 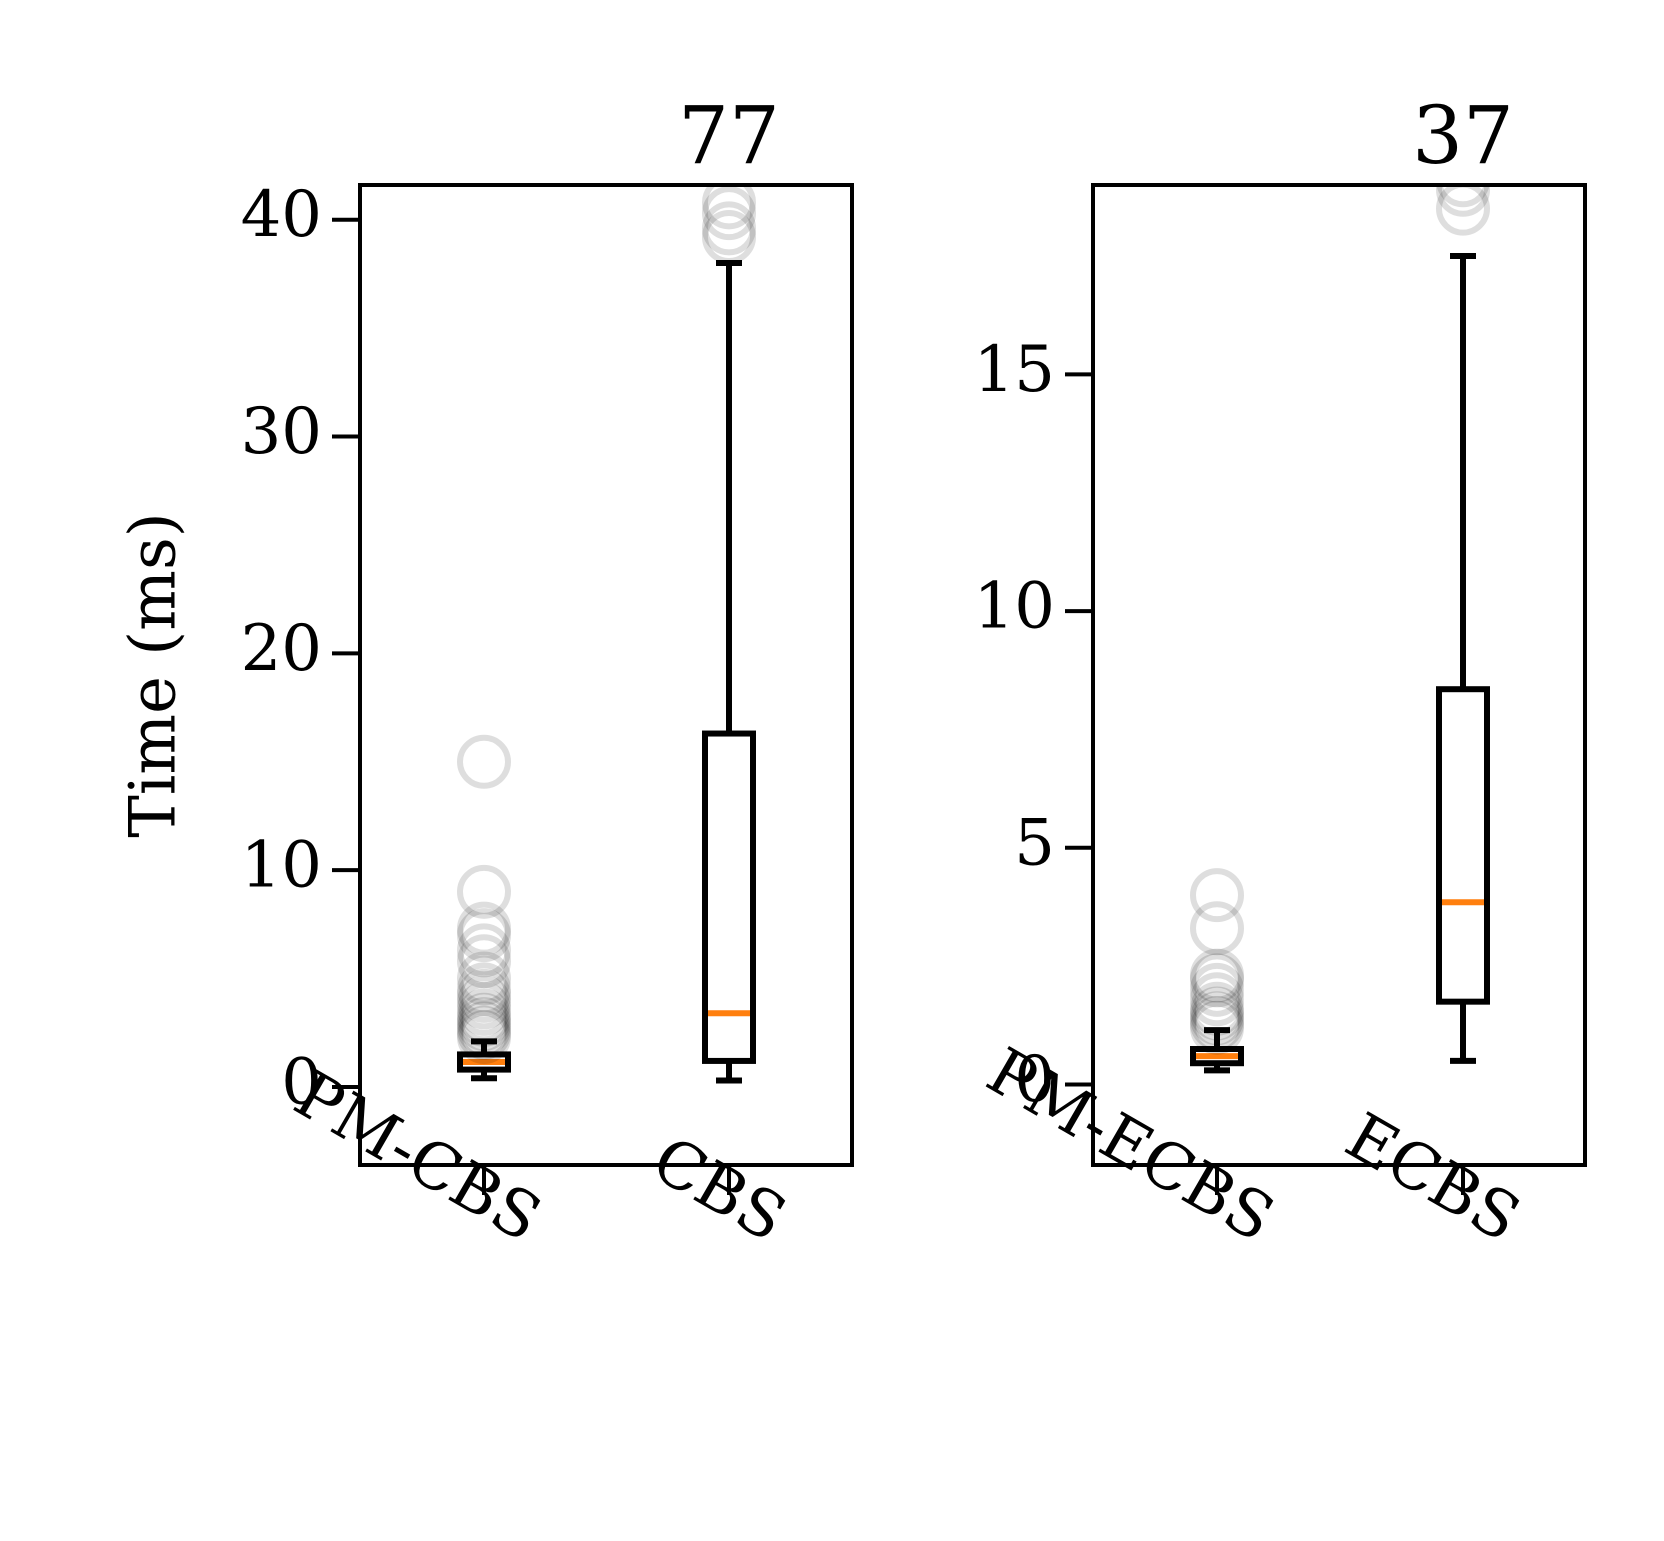 What do you see at coordinates (281, 432) in the screenshot?
I see `y-tick-label: 30` at bounding box center [281, 432].